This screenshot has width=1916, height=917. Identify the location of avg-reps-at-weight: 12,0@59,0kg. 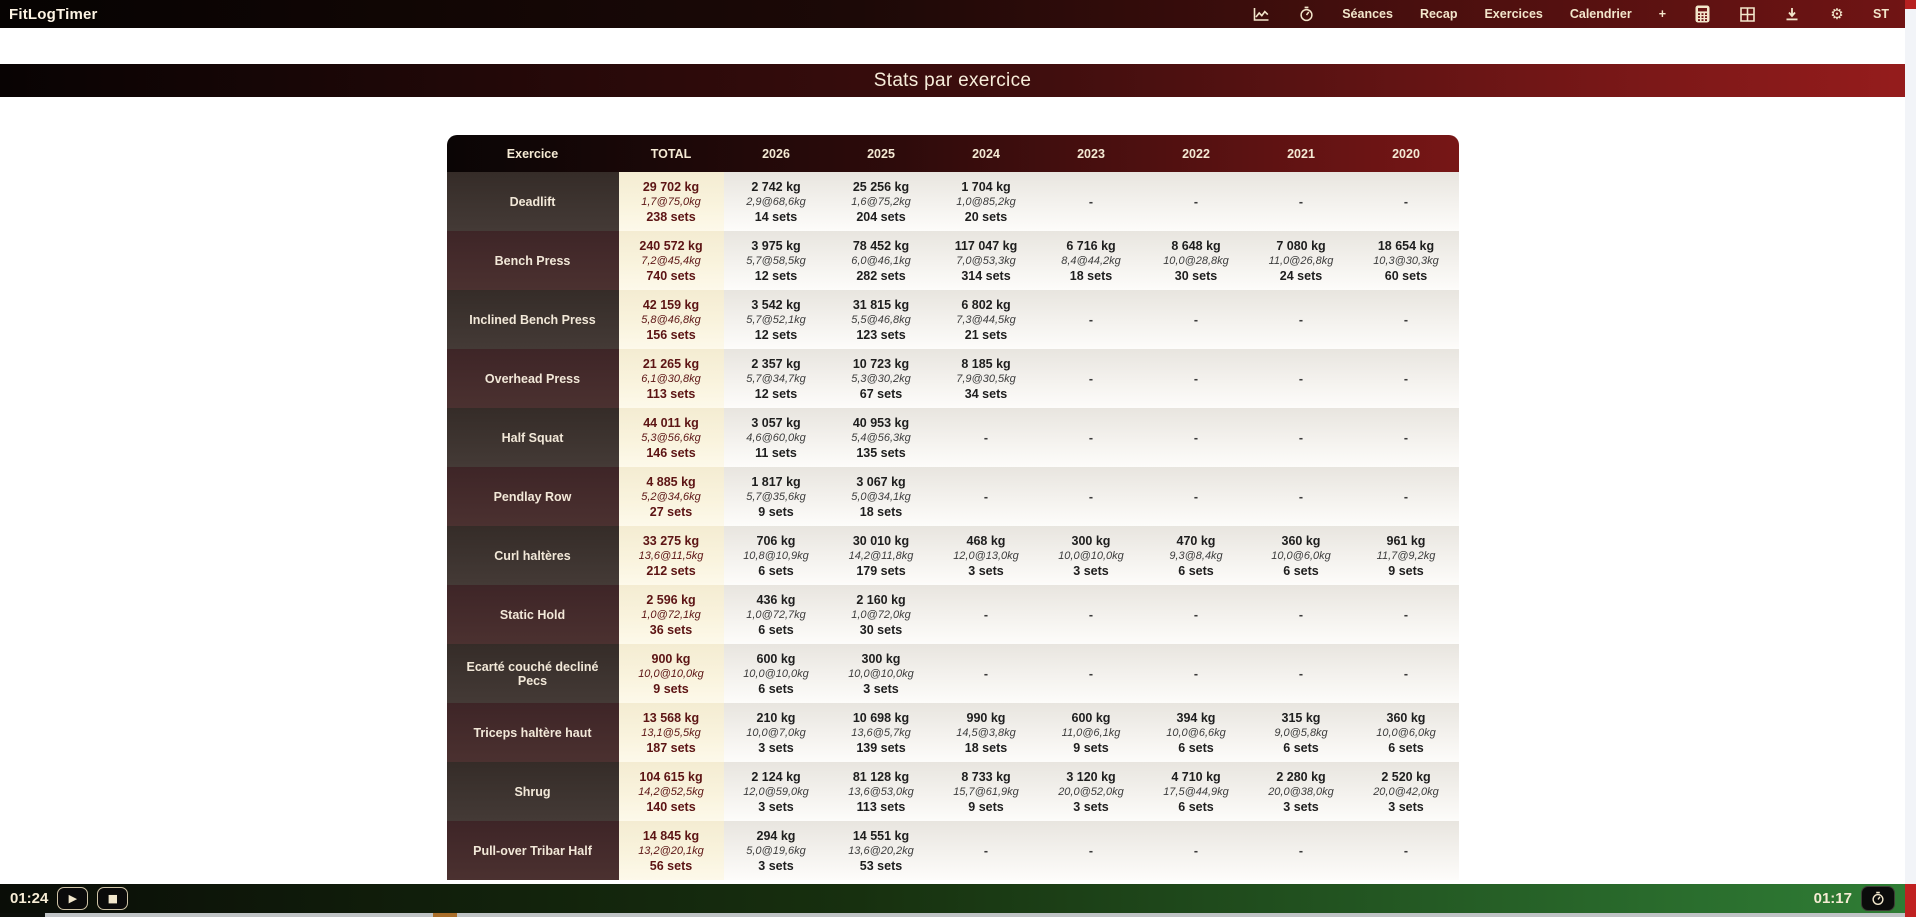
(776, 791).